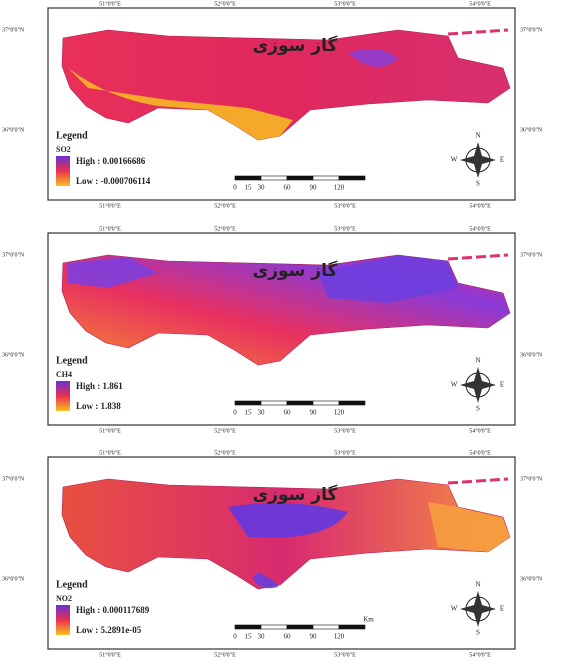 The width and height of the screenshot is (563, 672). I want to click on legend-low: Low : 1.838, so click(98, 406).